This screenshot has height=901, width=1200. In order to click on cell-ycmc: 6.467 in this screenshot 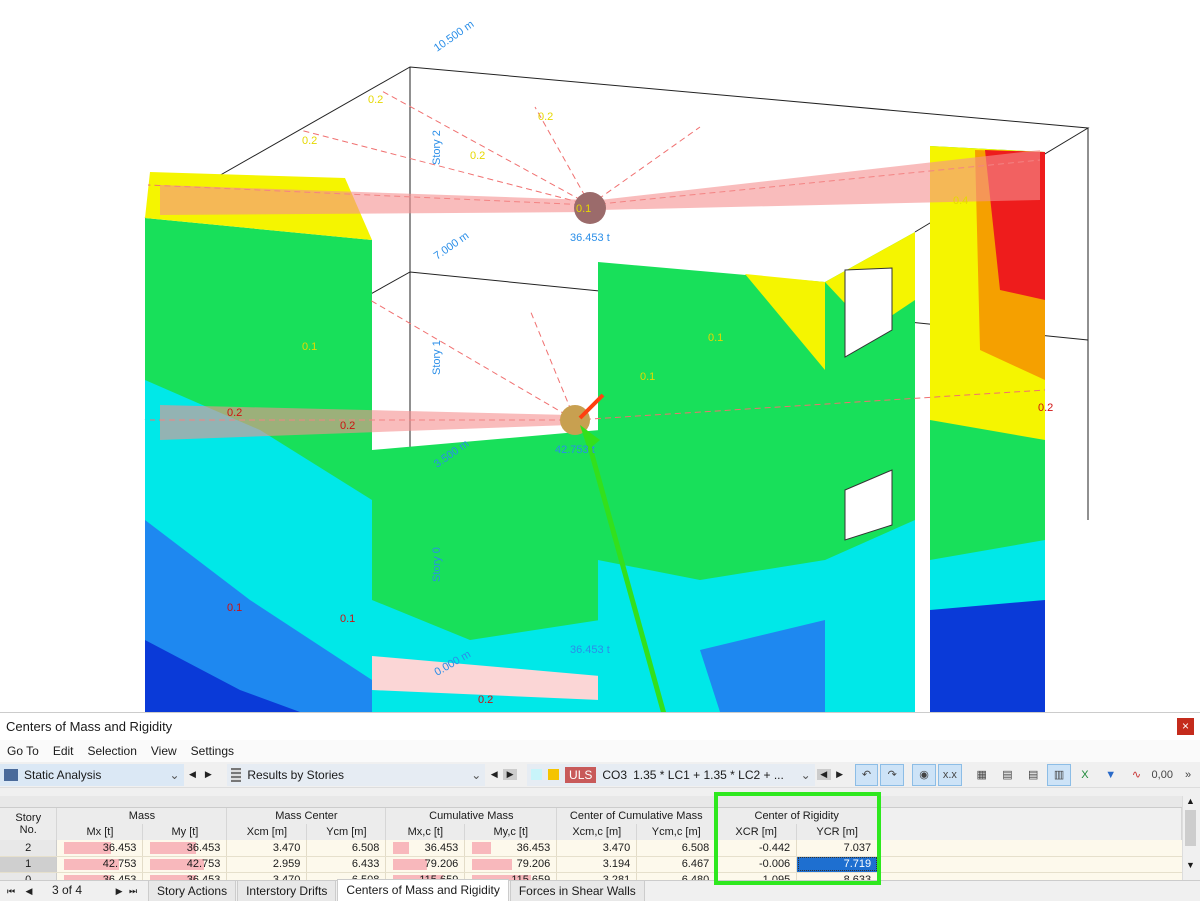, I will do `click(676, 864)`.